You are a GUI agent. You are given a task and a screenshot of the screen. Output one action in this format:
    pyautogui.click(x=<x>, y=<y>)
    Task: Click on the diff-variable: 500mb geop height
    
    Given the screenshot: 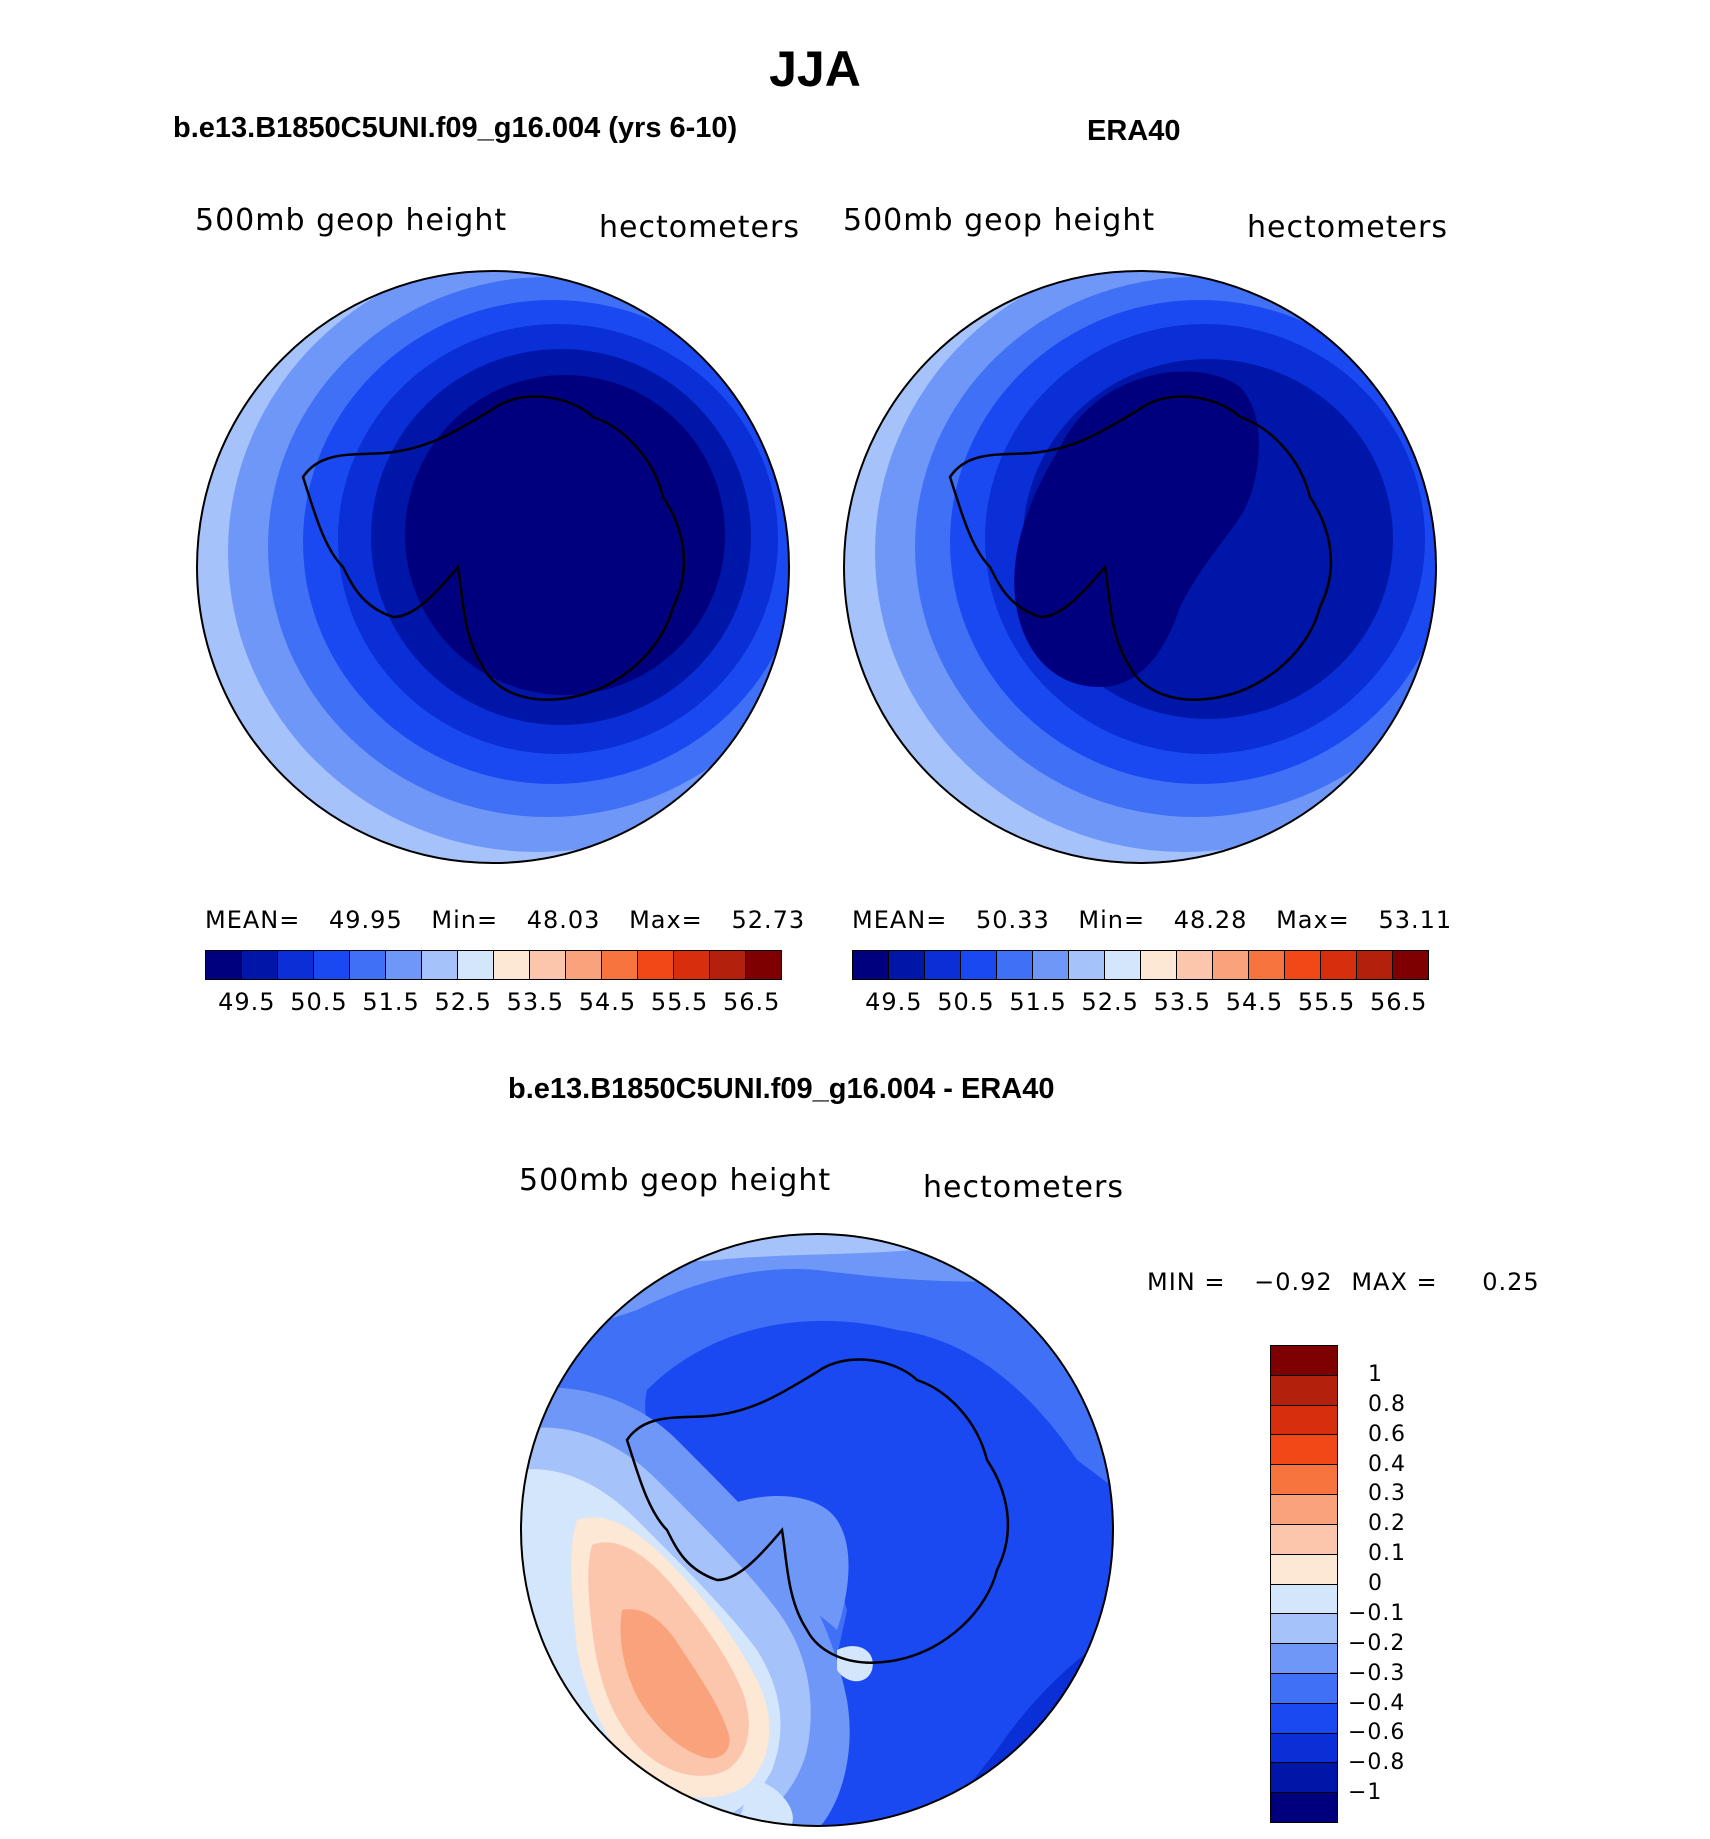 What is the action you would take?
    pyautogui.click(x=675, y=1180)
    